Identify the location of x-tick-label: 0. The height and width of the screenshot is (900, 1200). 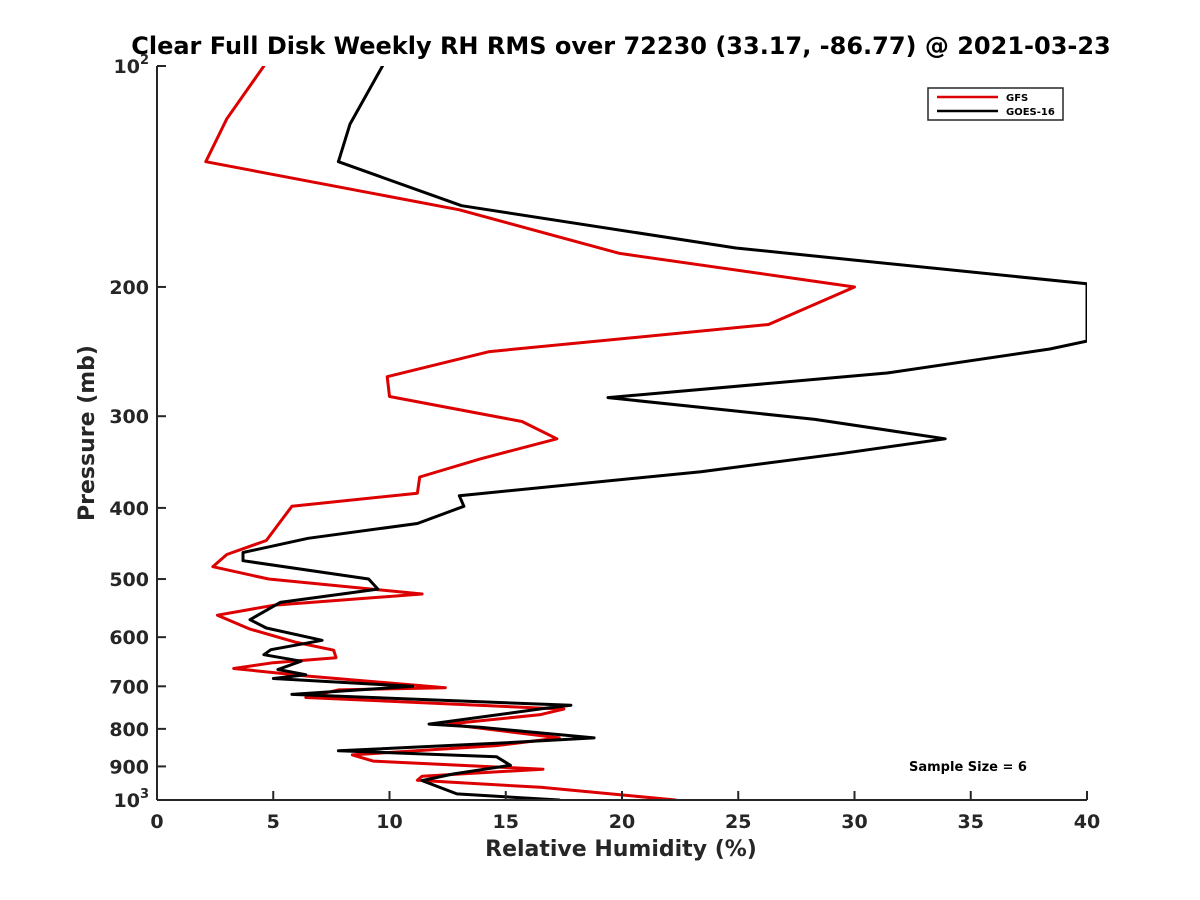
(156, 822).